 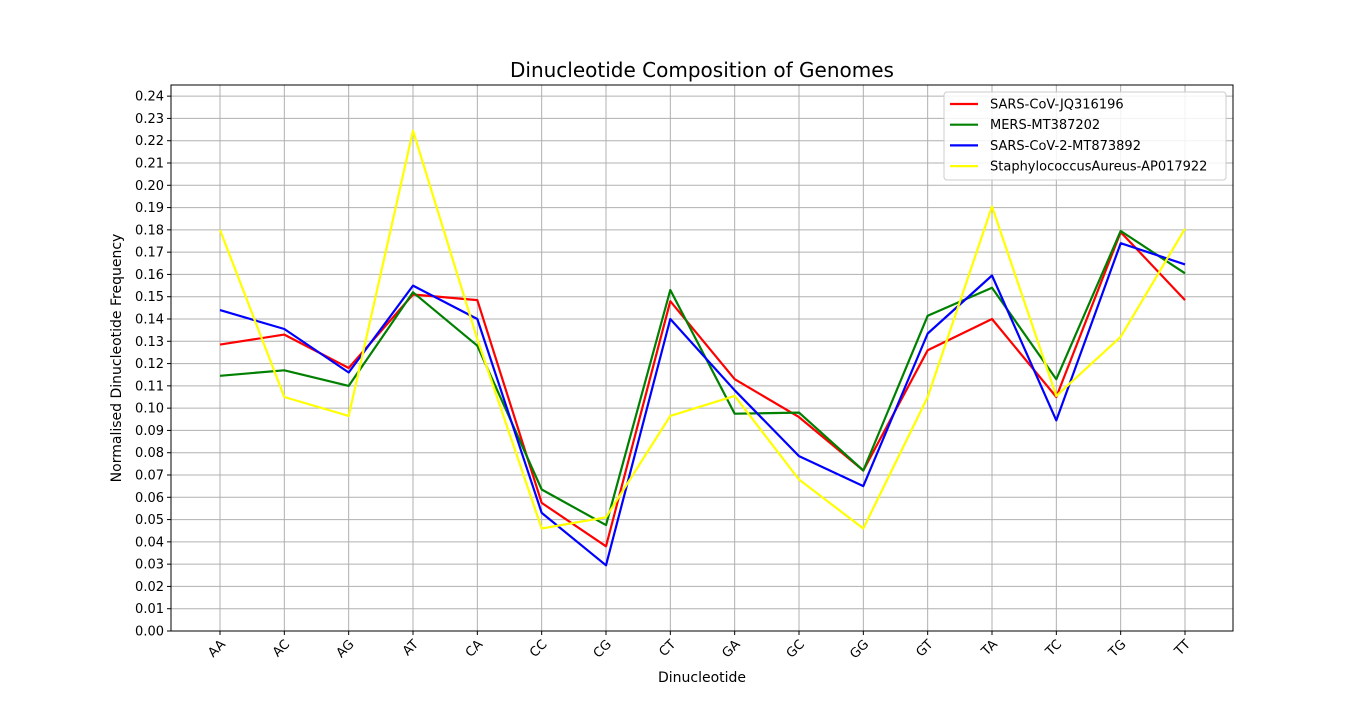 I want to click on x-tick-label: AT, so click(x=411, y=648).